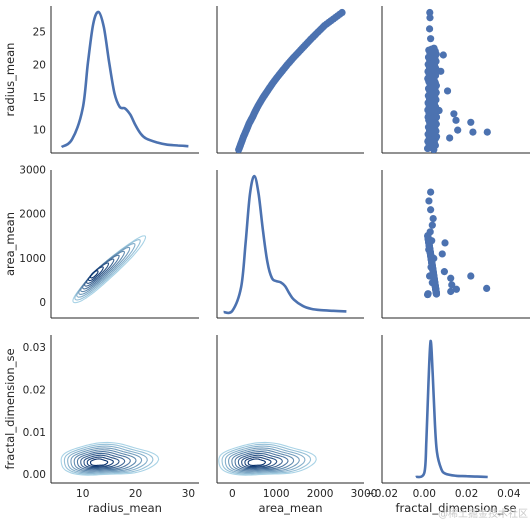 This screenshot has width=532, height=527. I want to click on y-axis-label: area_mean, so click(10, 244).